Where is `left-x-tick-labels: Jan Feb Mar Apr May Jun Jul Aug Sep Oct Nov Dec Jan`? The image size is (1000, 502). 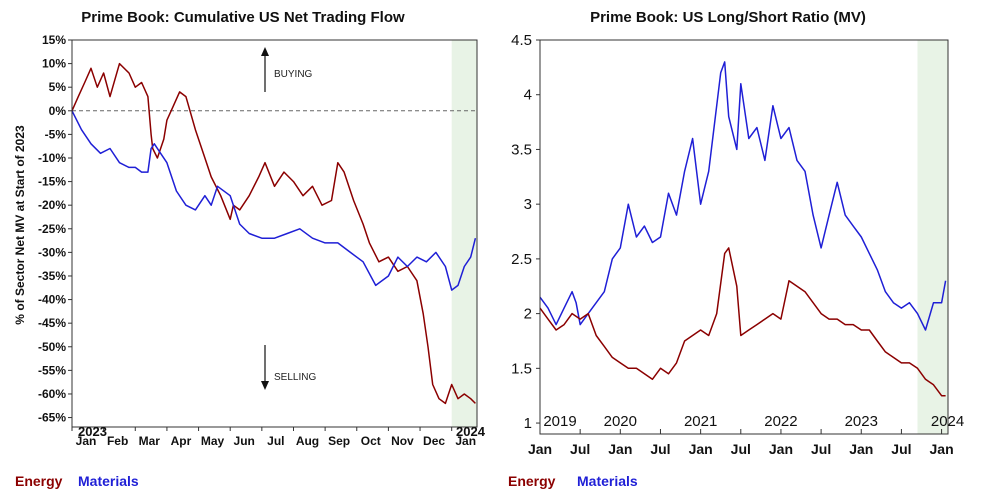
left-x-tick-labels: Jan Feb Mar Apr May Jun Jul Aug Sep Oct Nov Dec Jan is located at coordinates (273, 437).